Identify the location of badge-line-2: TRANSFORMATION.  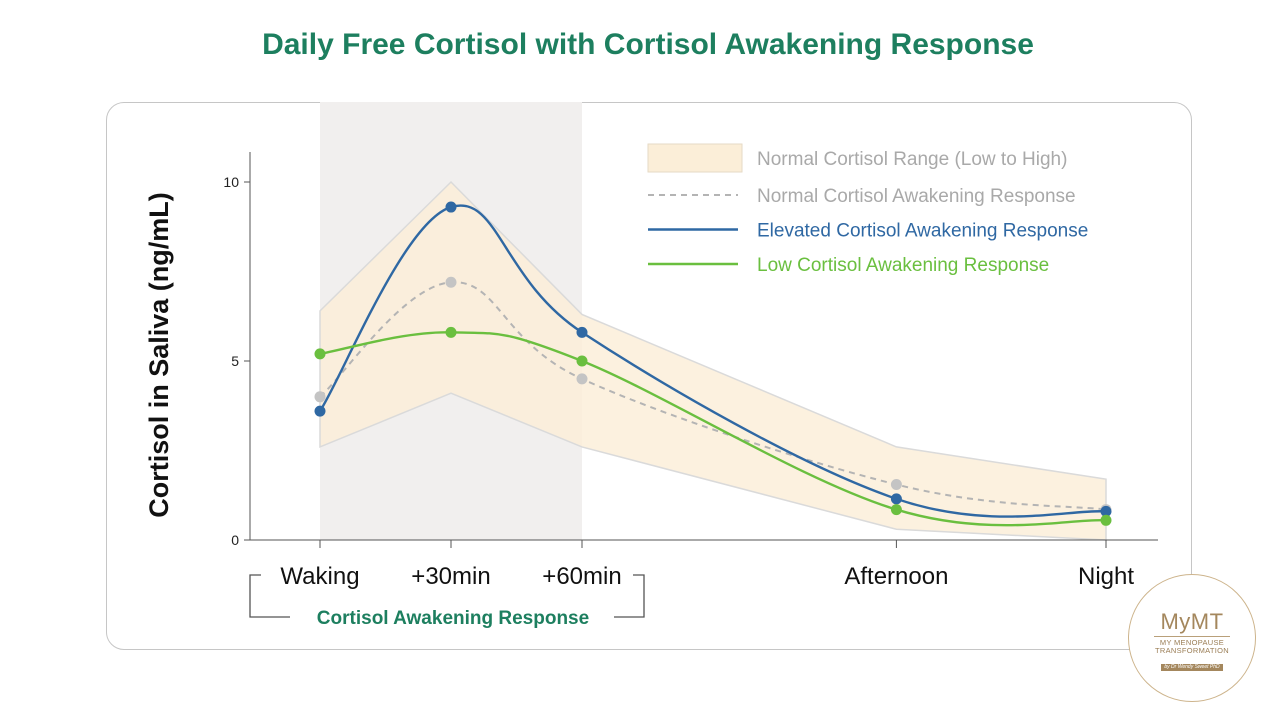
(1192, 650).